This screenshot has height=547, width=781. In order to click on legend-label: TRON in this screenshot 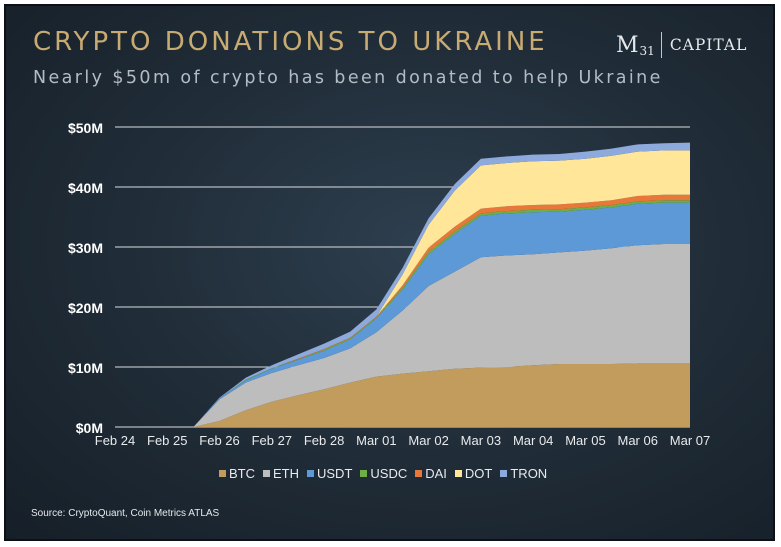, I will do `click(529, 473)`.